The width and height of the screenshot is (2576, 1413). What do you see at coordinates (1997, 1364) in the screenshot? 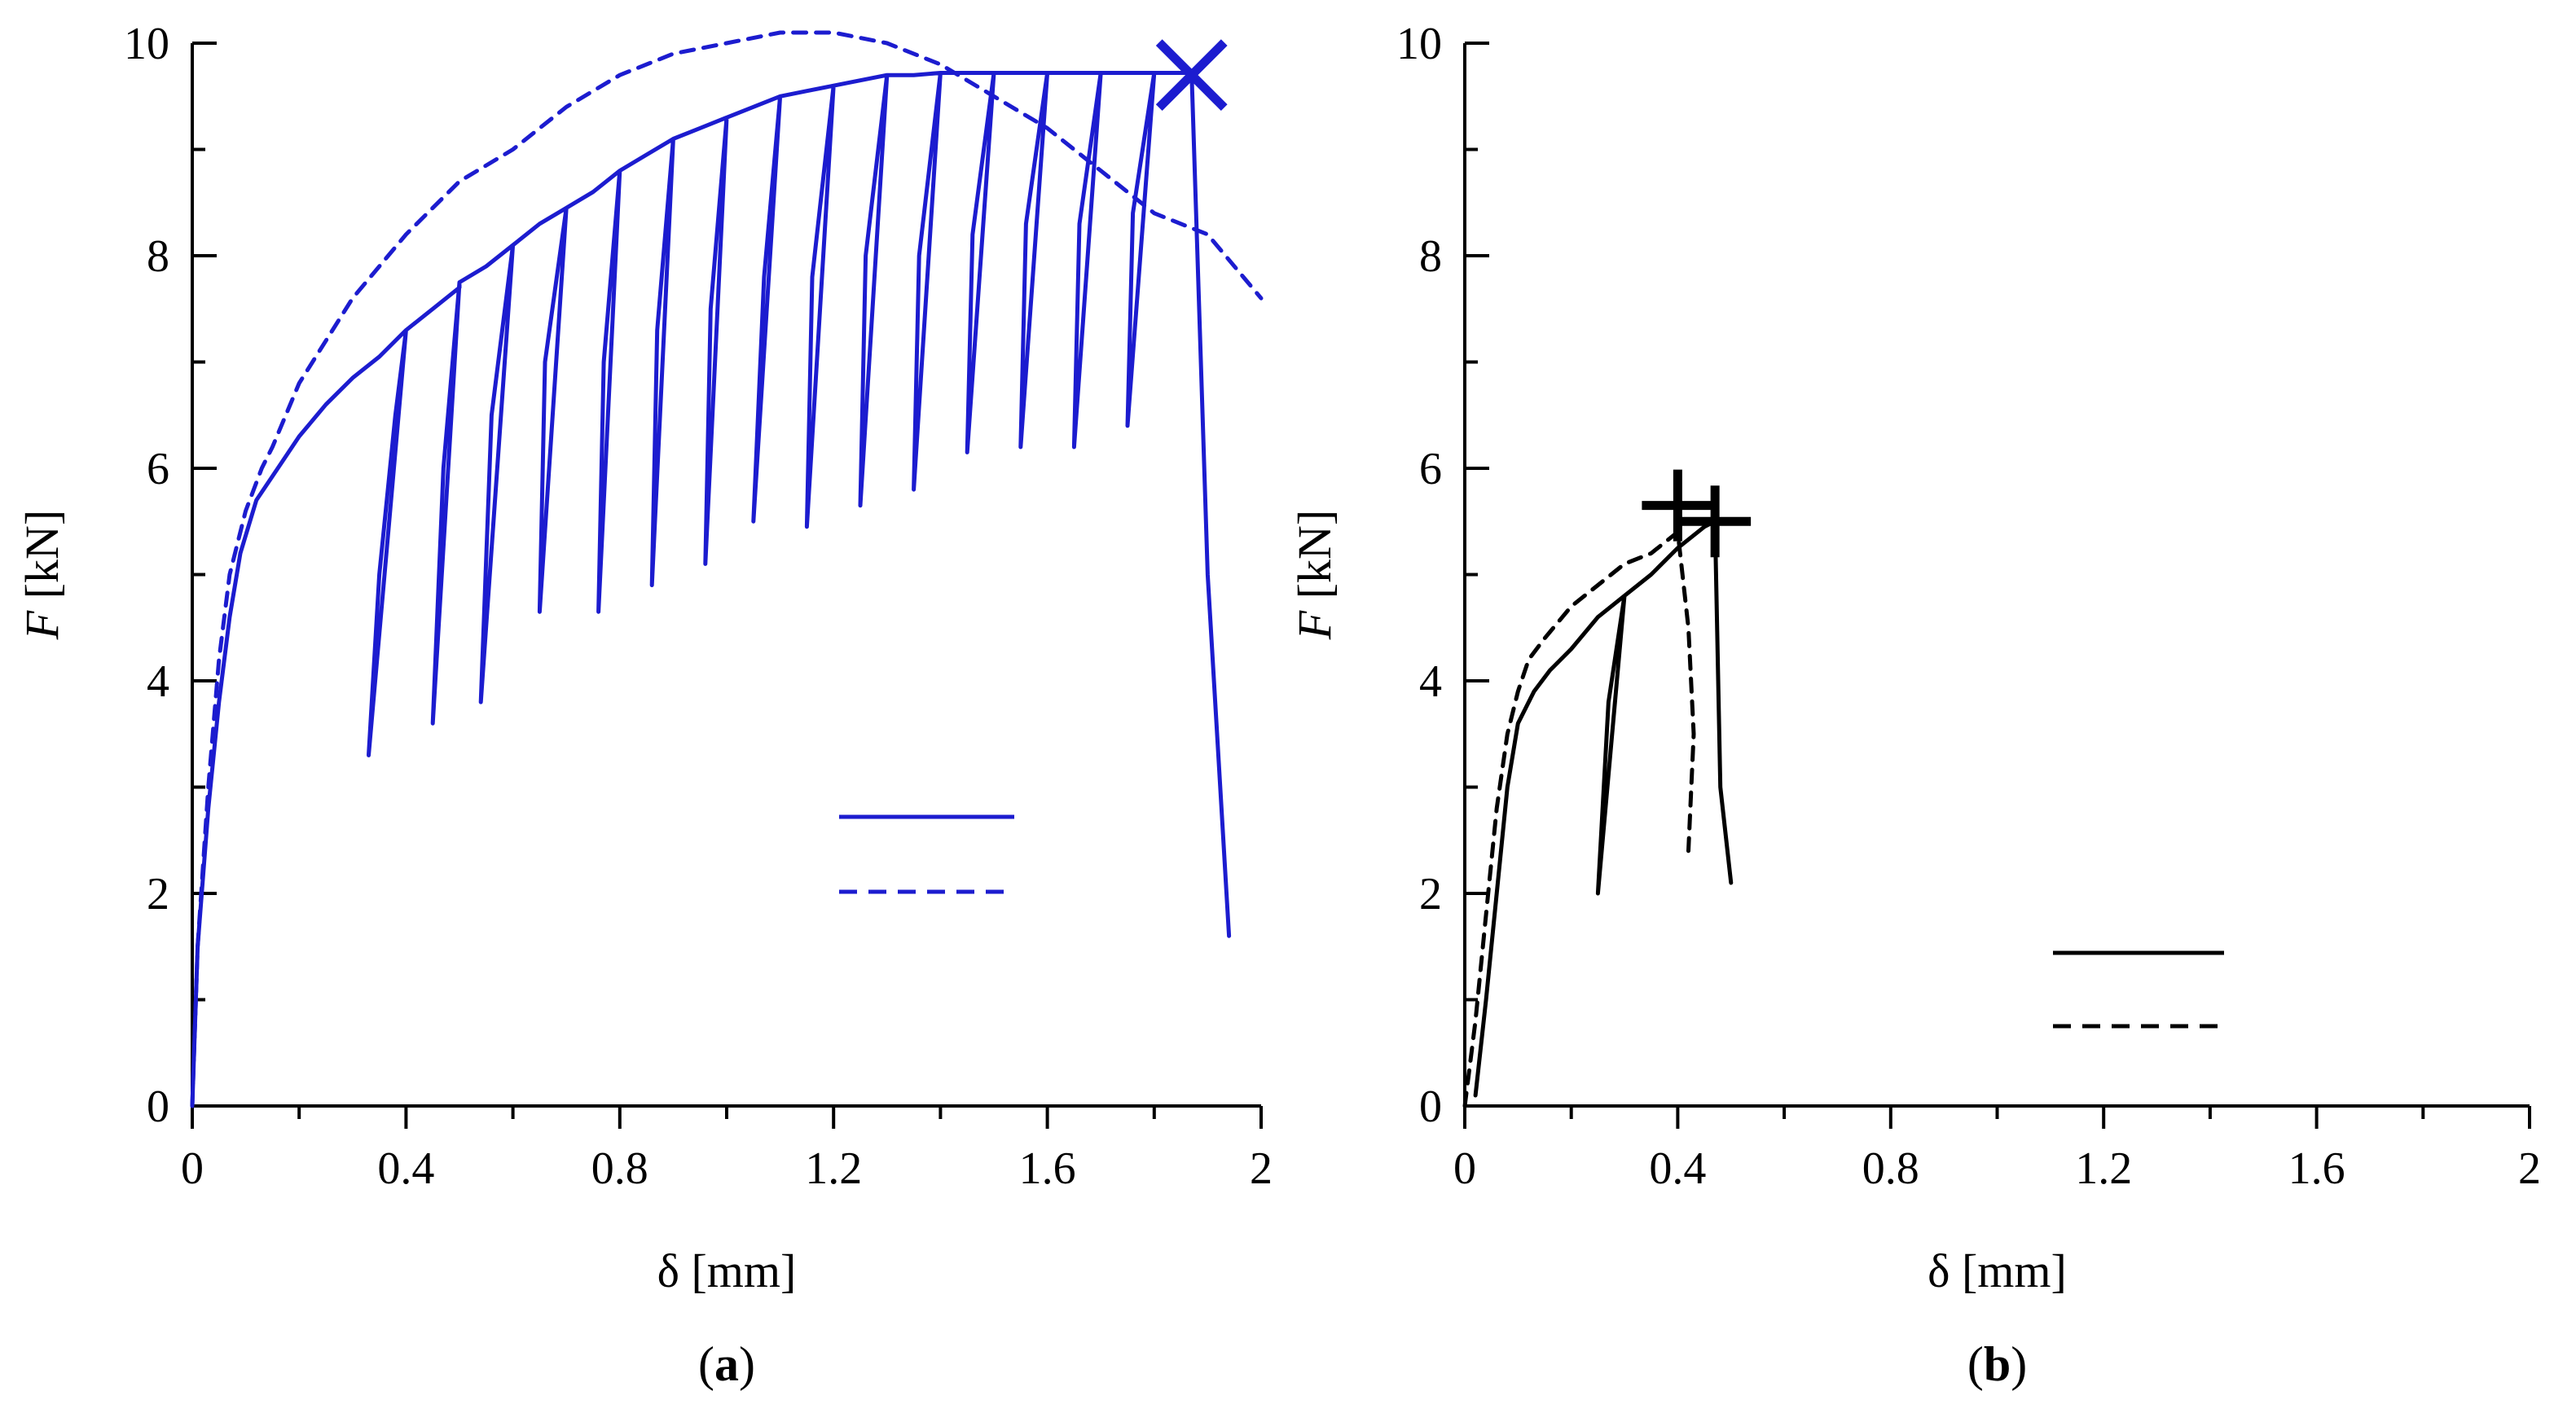
I see `panel-b-label: (b)` at bounding box center [1997, 1364].